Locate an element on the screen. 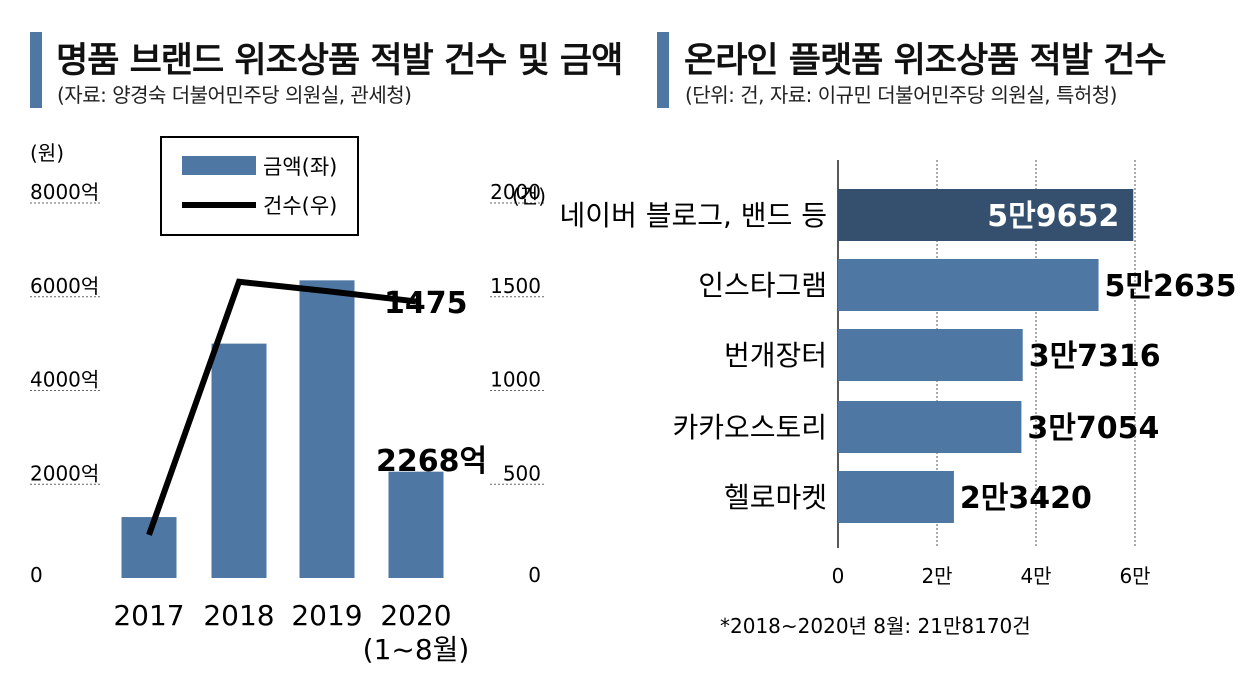 The width and height of the screenshot is (1252, 681). platform-x-tick: 0 is located at coordinates (838, 576).